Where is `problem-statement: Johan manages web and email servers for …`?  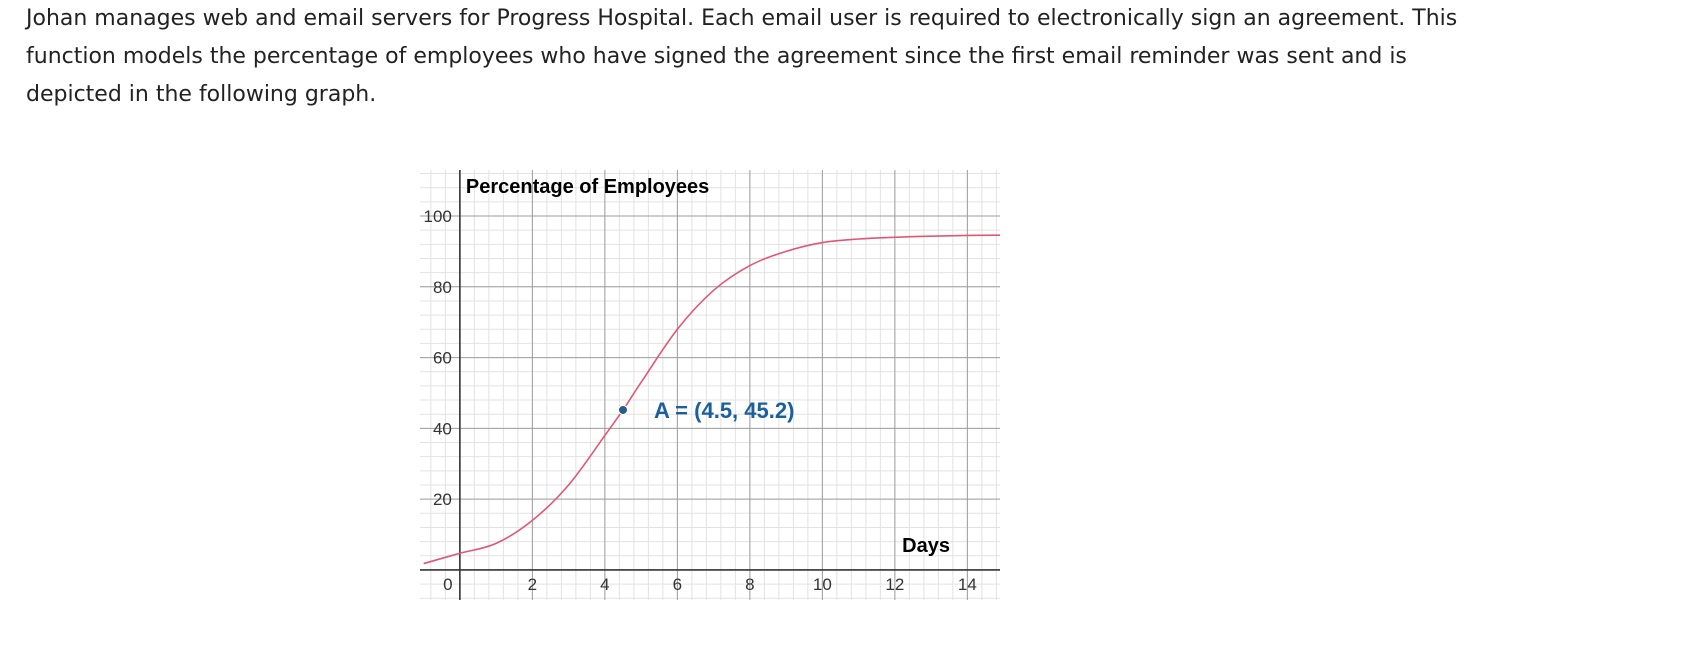 problem-statement: Johan manages web and email servers for … is located at coordinates (742, 56).